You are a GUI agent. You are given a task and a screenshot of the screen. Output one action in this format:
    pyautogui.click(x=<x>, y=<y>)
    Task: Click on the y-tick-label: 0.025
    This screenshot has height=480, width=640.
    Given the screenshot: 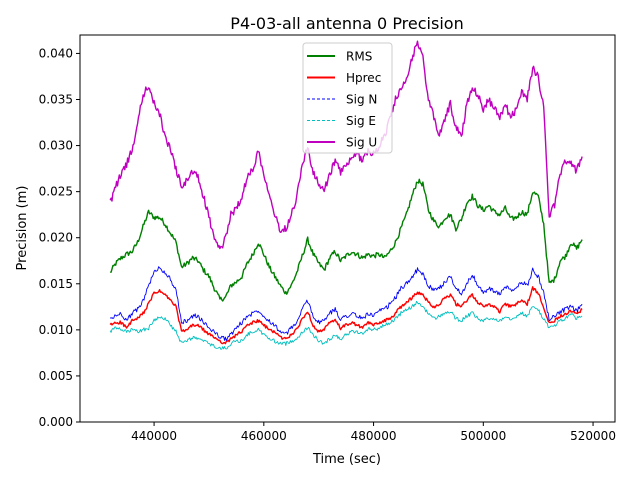 What is the action you would take?
    pyautogui.click(x=56, y=192)
    